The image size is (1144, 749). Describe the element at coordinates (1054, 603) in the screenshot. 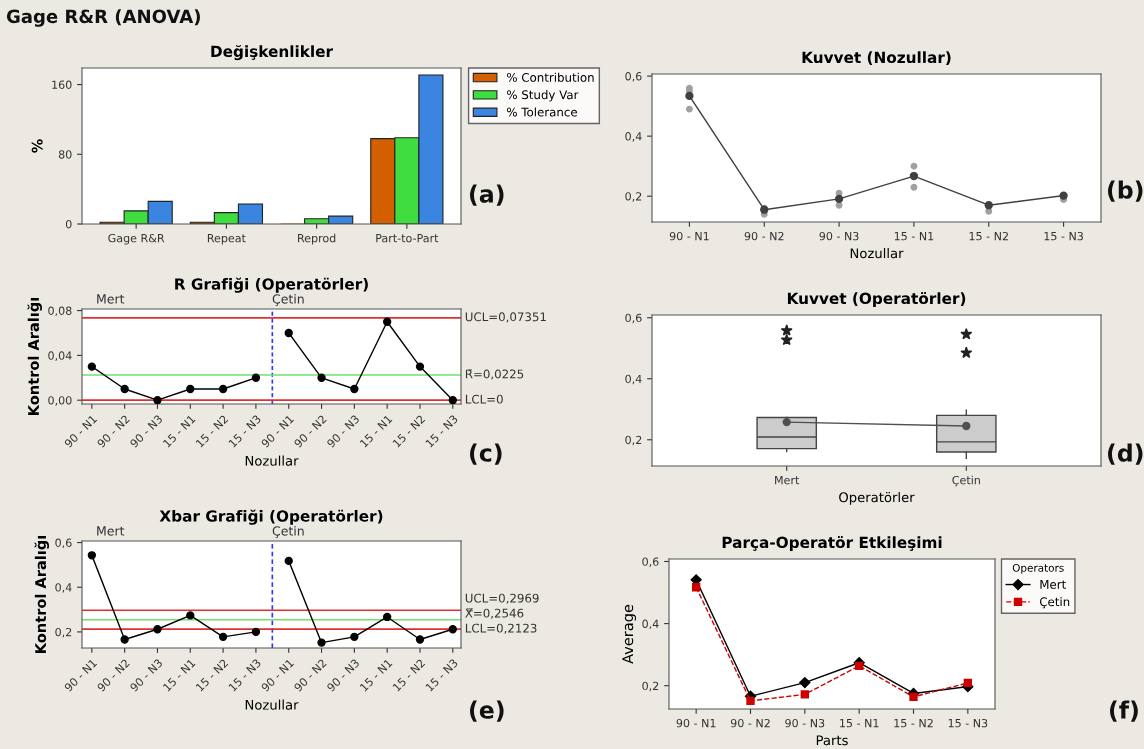

I see `legend-label: Çetin` at that location.